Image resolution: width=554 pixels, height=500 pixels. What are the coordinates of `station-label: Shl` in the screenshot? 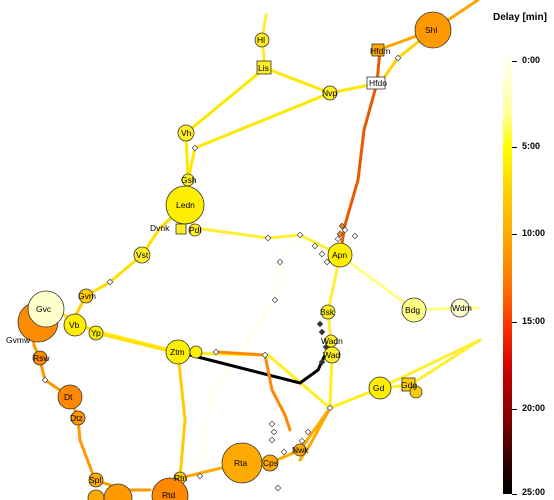 It's located at (431, 30).